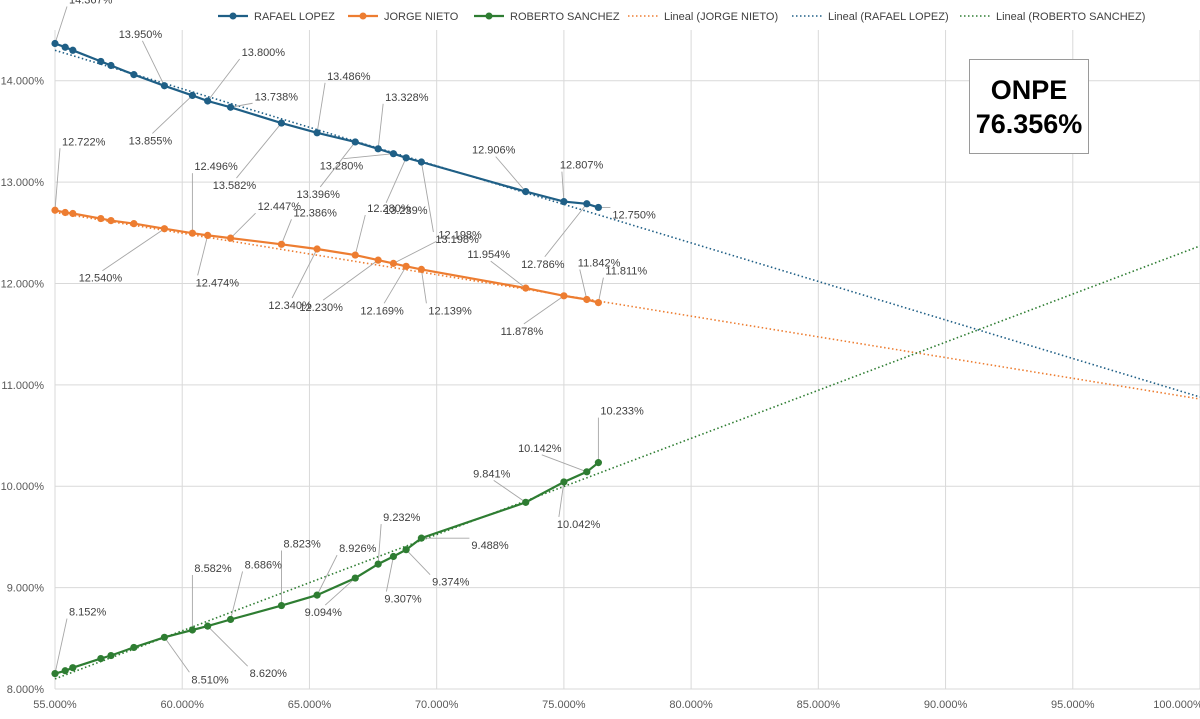 This screenshot has height=719, width=1200. I want to click on data-label: 11.954%, so click(488, 255).